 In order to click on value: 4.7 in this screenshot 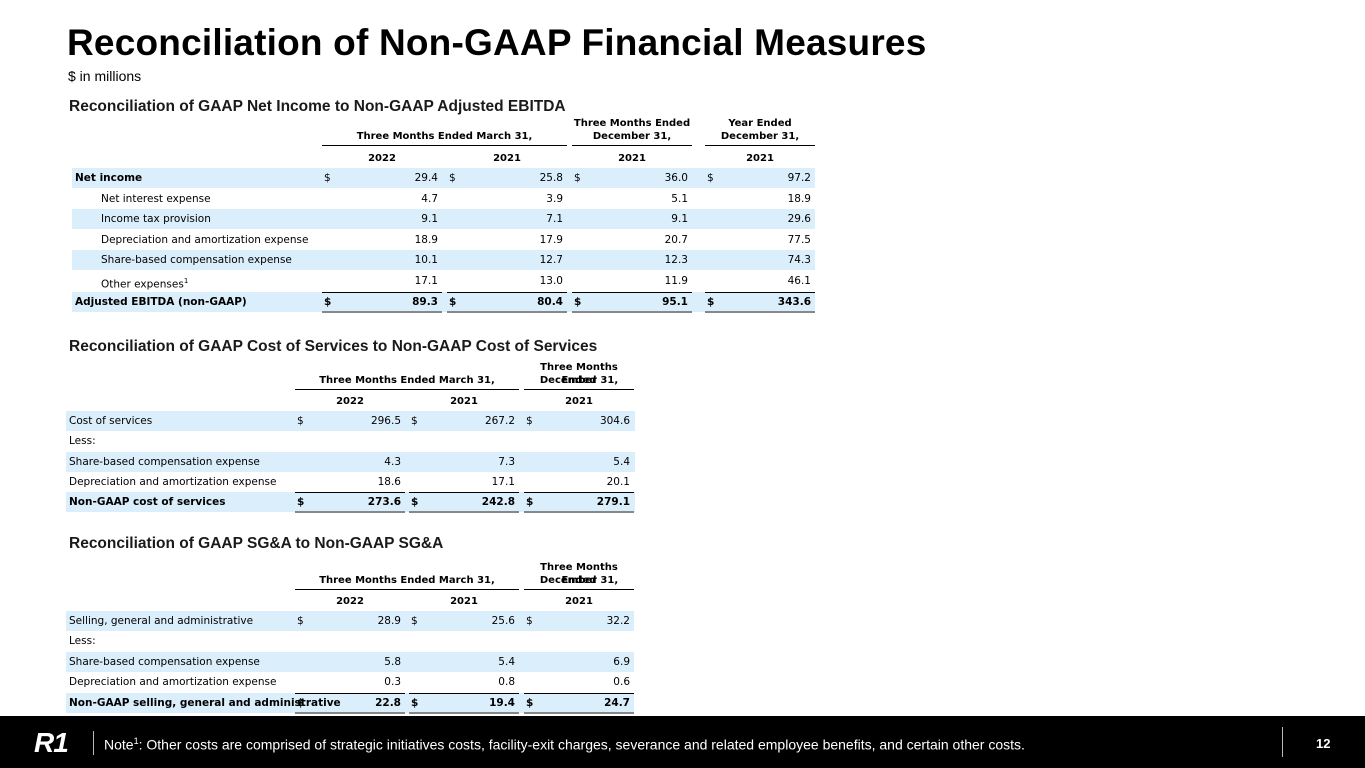, I will do `click(429, 198)`.